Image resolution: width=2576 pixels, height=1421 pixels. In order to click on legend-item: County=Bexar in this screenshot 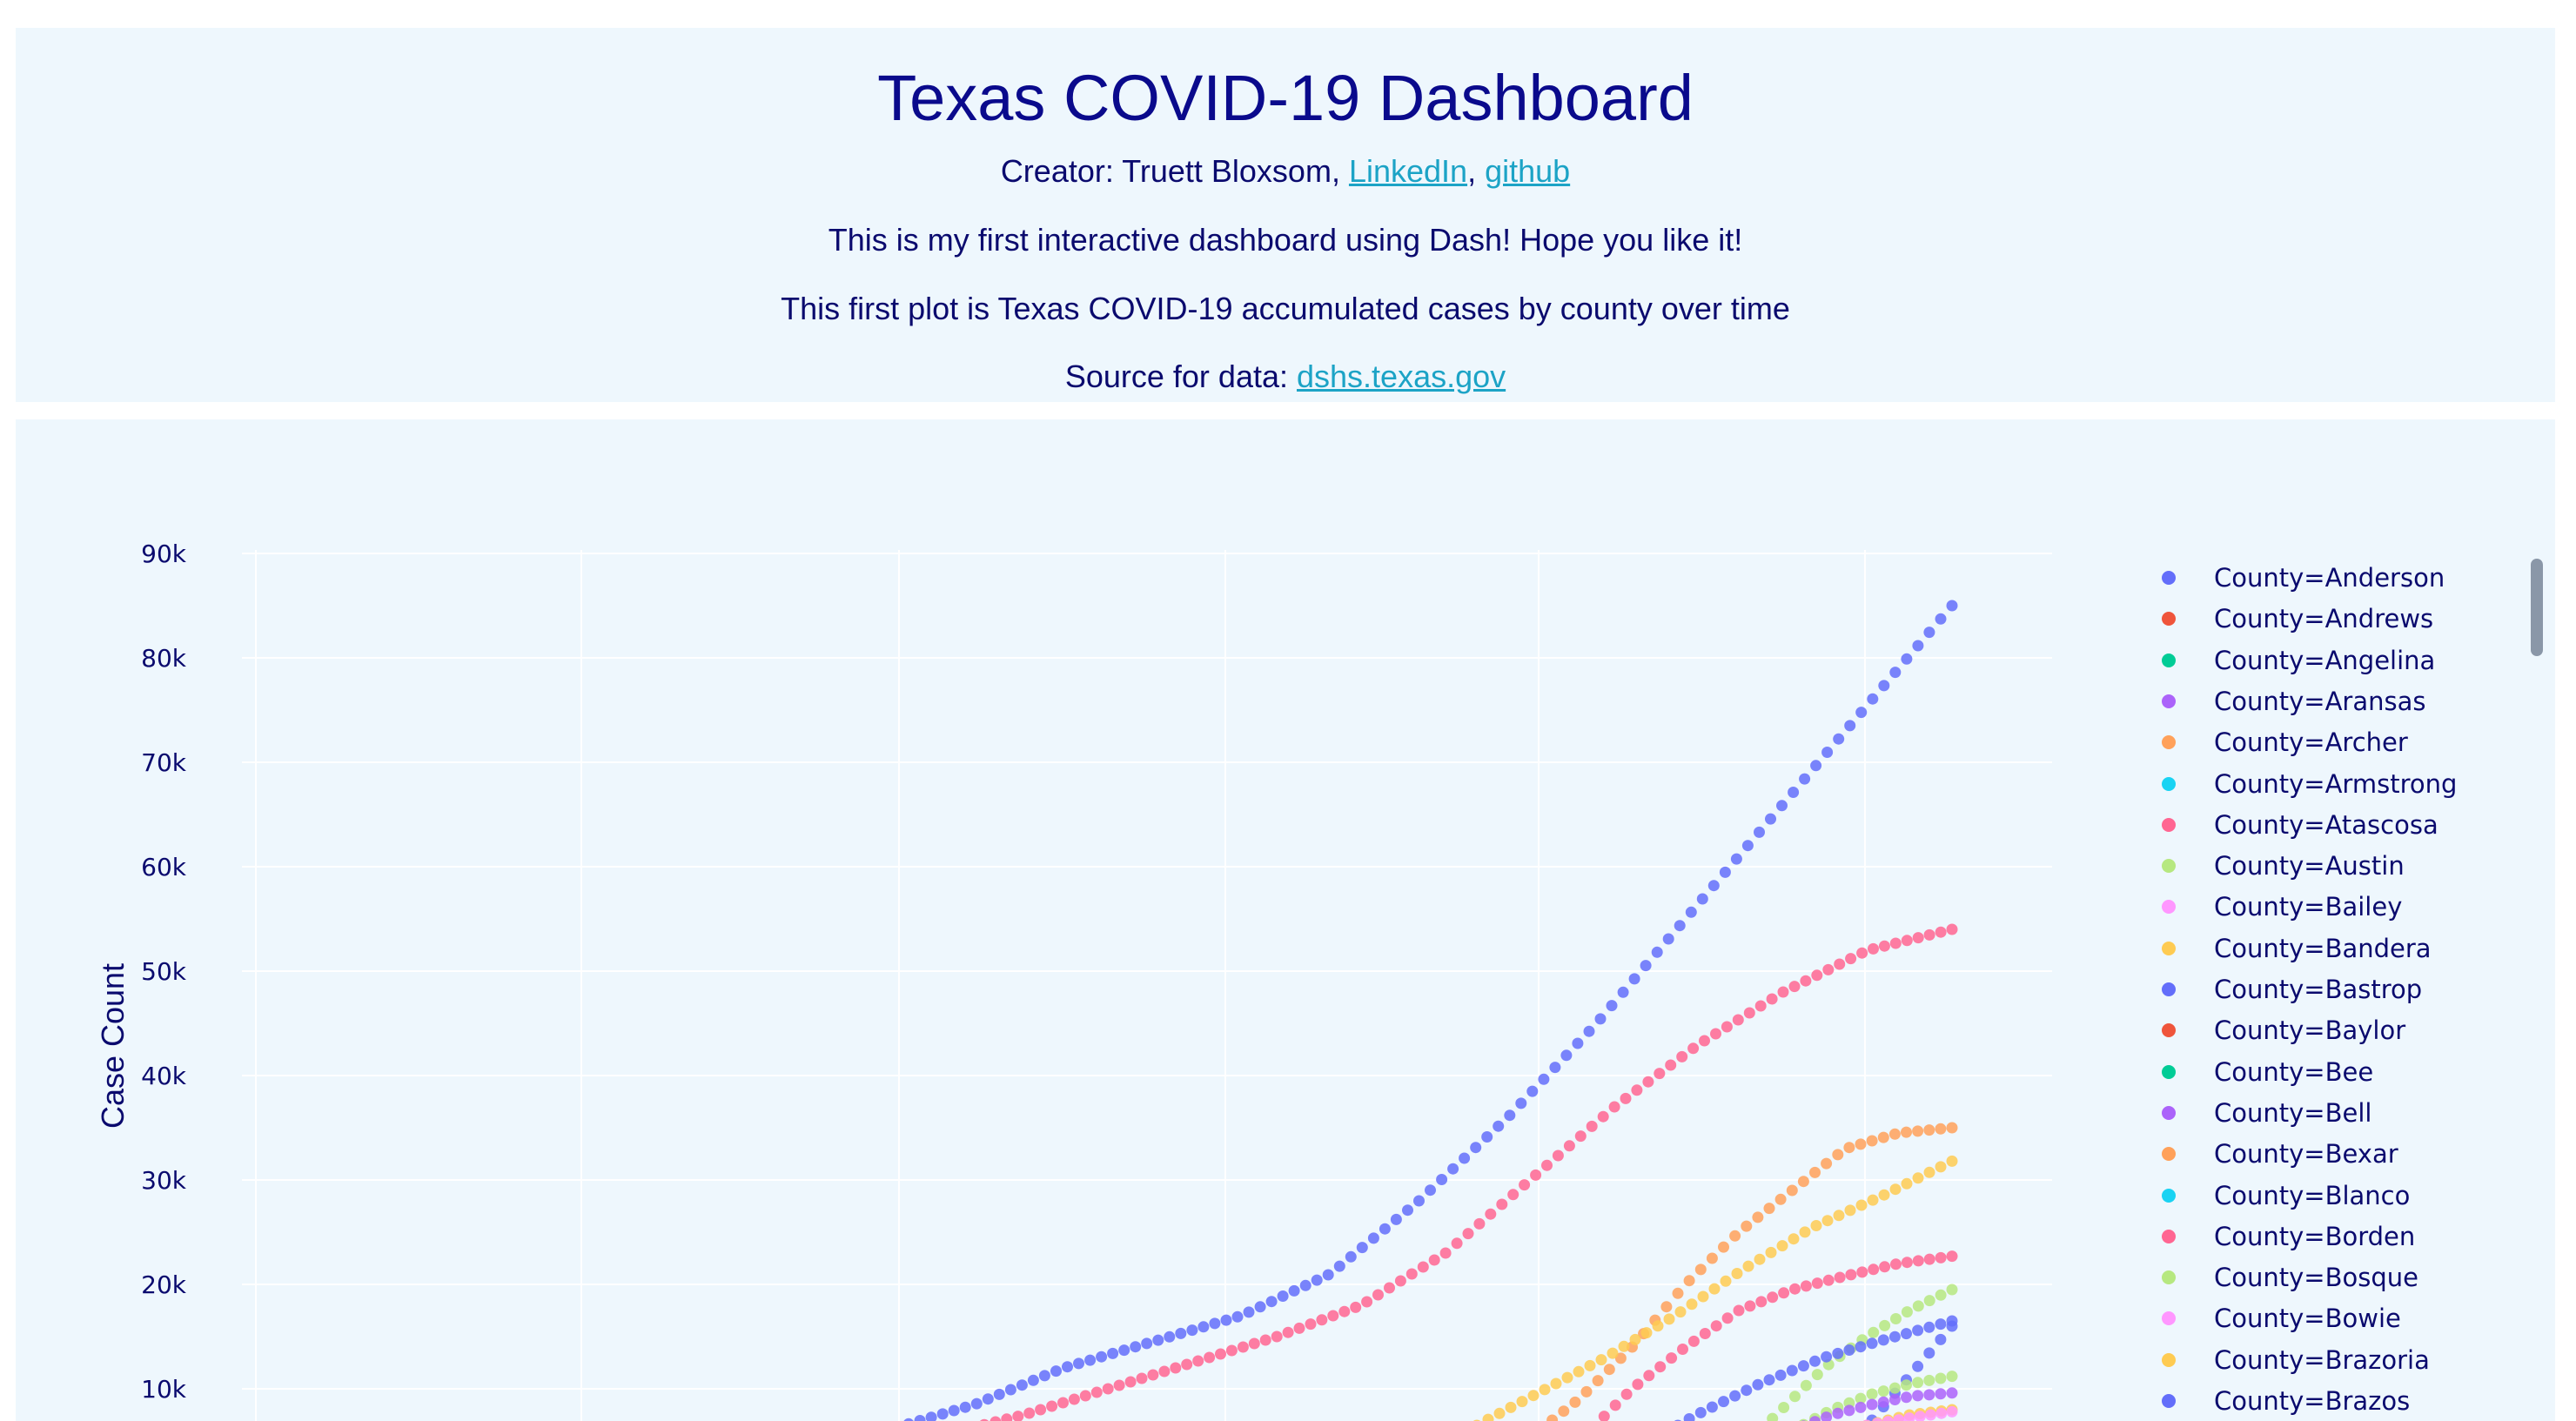, I will do `click(2331, 1154)`.